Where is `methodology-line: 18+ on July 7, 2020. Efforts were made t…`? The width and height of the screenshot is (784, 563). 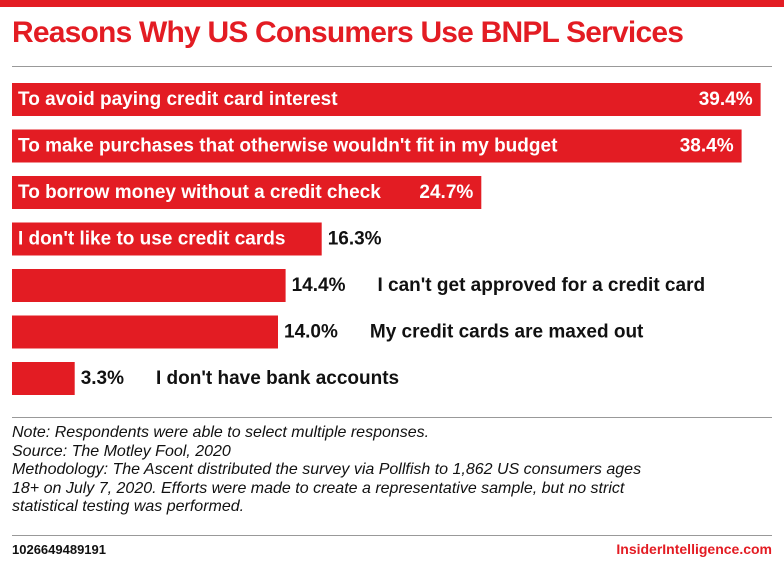
methodology-line: 18+ on July 7, 2020. Efforts were made t… is located at coordinates (318, 488).